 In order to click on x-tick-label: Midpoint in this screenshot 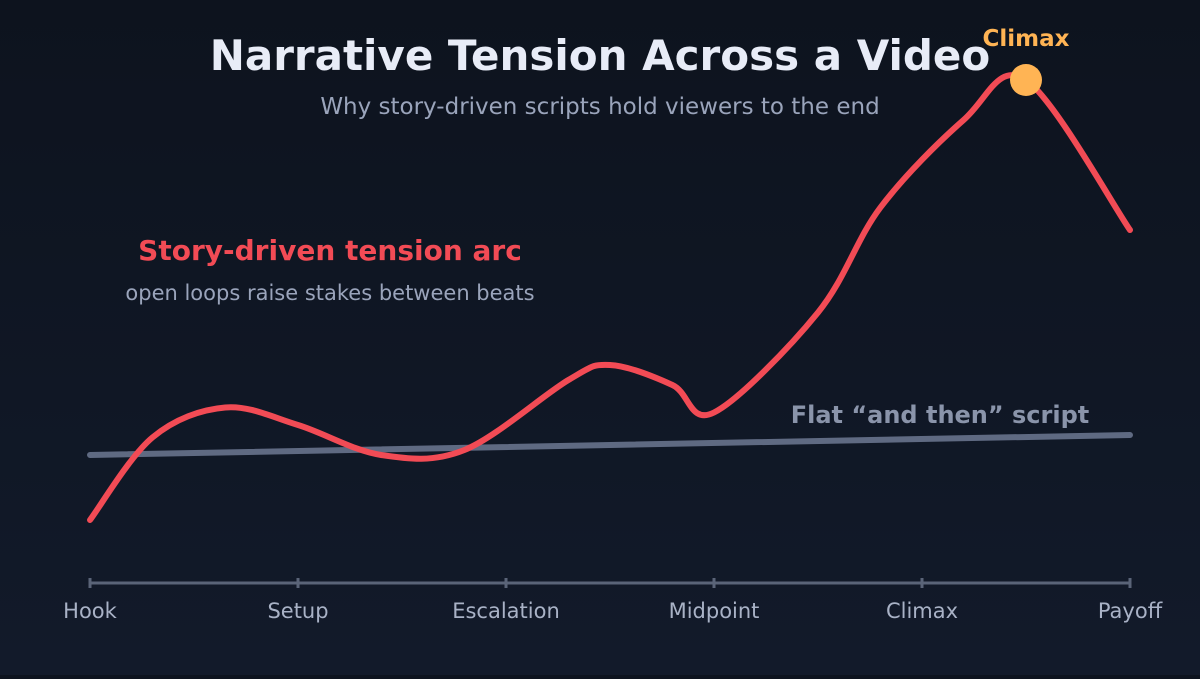, I will do `click(714, 611)`.